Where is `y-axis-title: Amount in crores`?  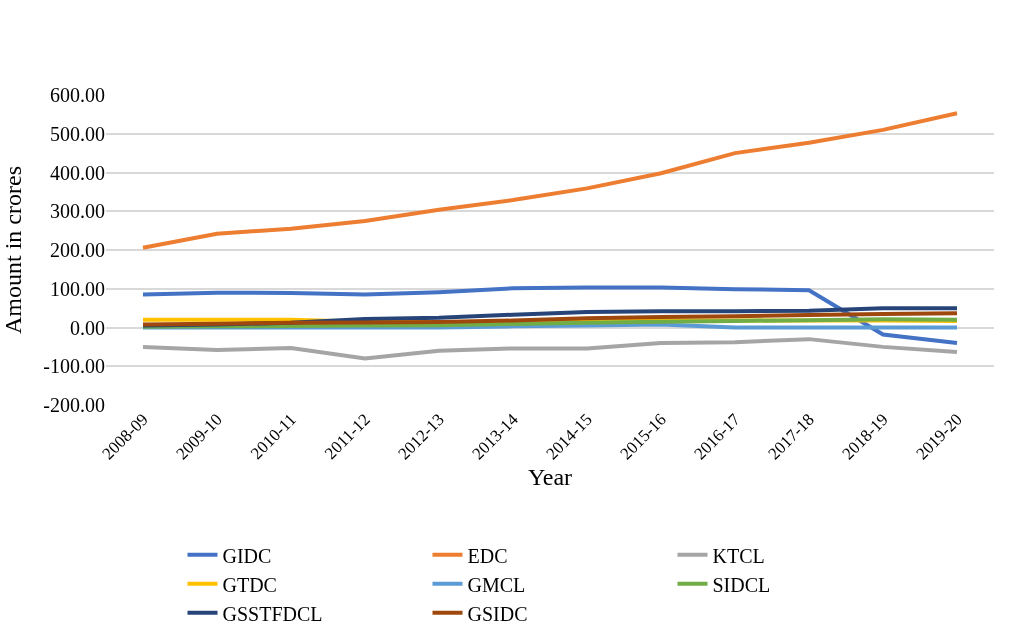 y-axis-title: Amount in crores is located at coordinates (13, 250).